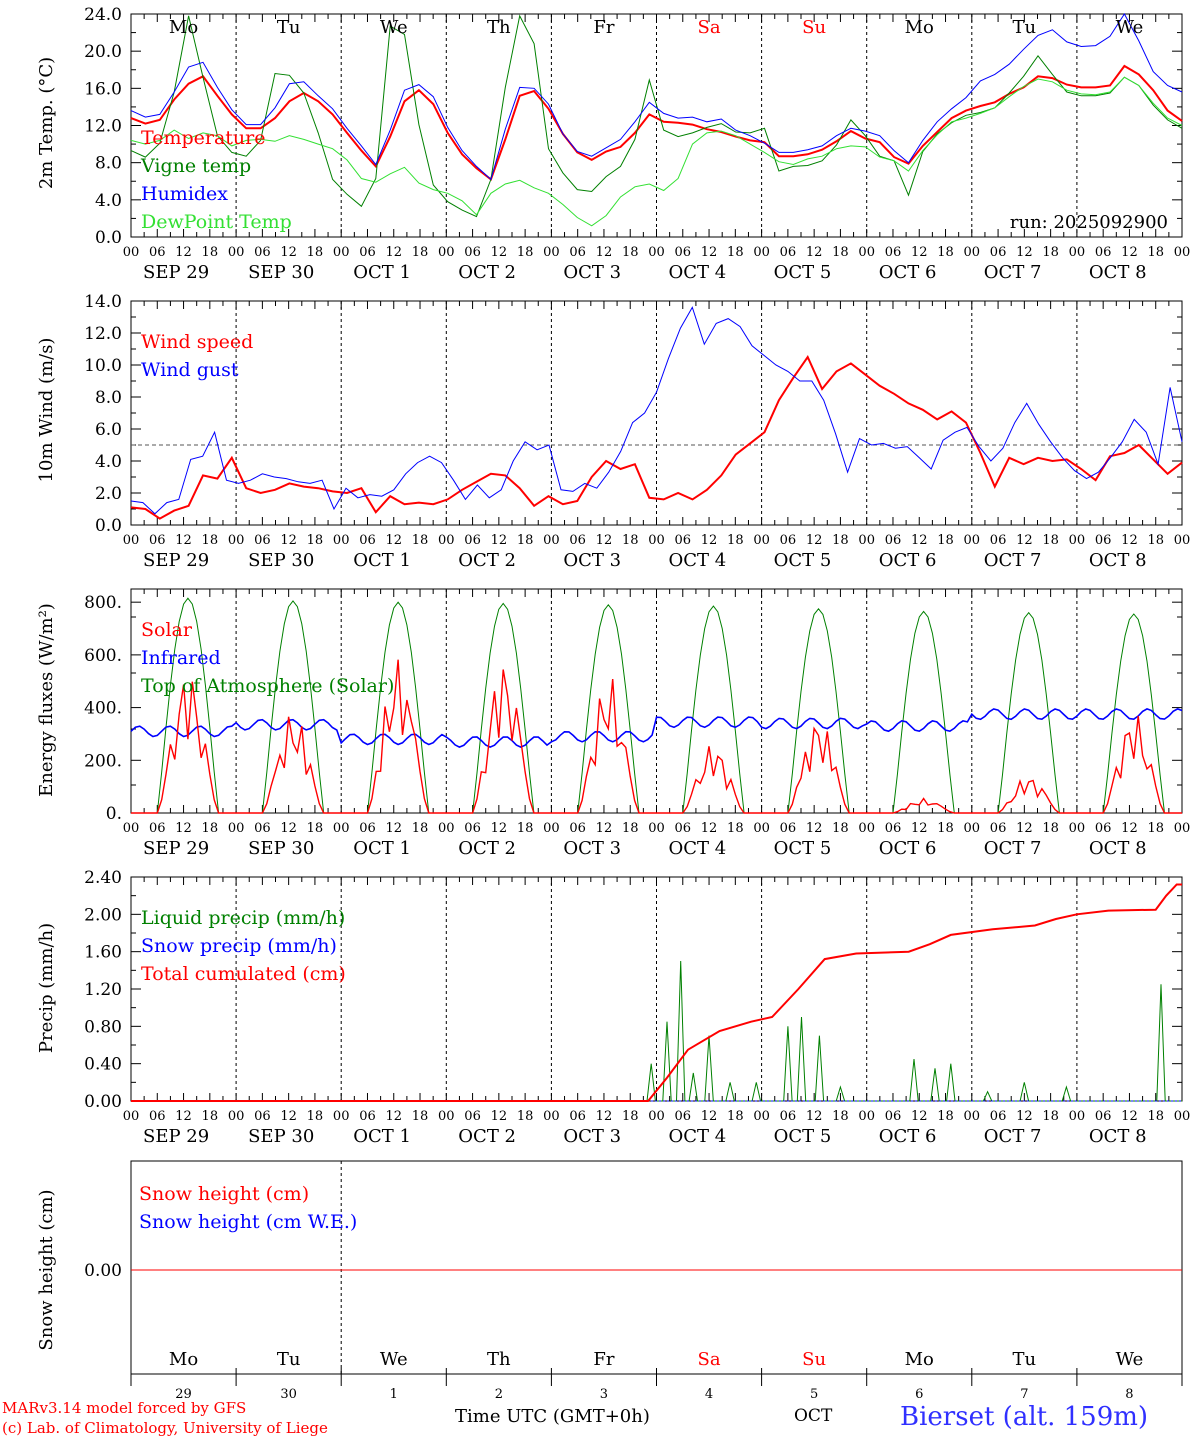  What do you see at coordinates (224, 1194) in the screenshot?
I see `legend-entry: Snow height (cm)` at bounding box center [224, 1194].